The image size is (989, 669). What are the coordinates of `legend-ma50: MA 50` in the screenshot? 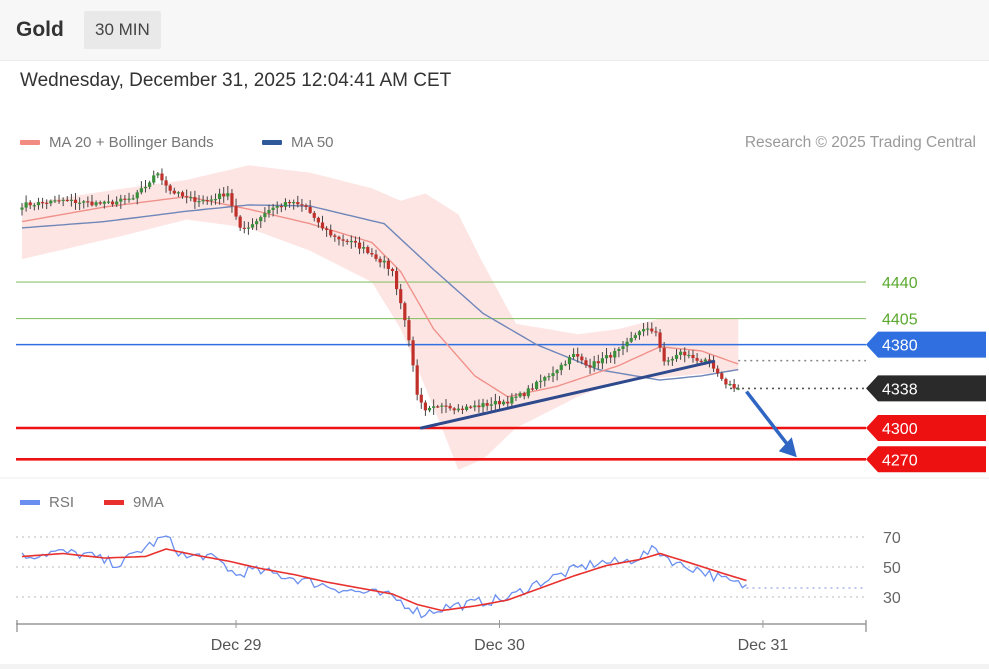 It's located at (298, 142).